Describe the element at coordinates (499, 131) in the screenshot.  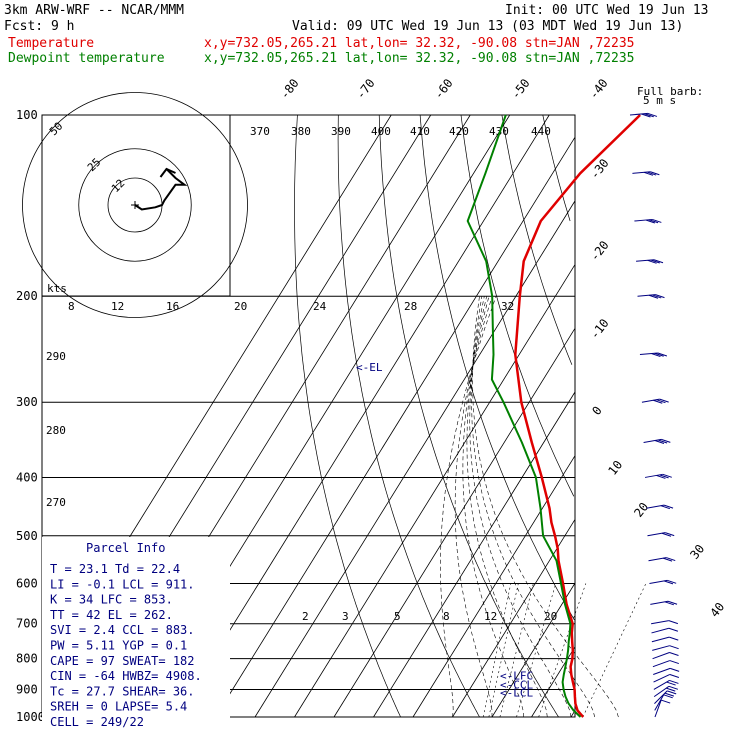
I see `theta-label: 430` at that location.